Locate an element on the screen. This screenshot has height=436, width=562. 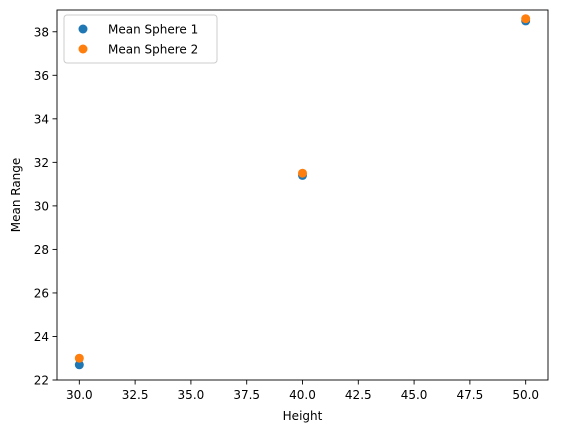
legend-entry: Mean Sphere 2 is located at coordinates (138, 50).